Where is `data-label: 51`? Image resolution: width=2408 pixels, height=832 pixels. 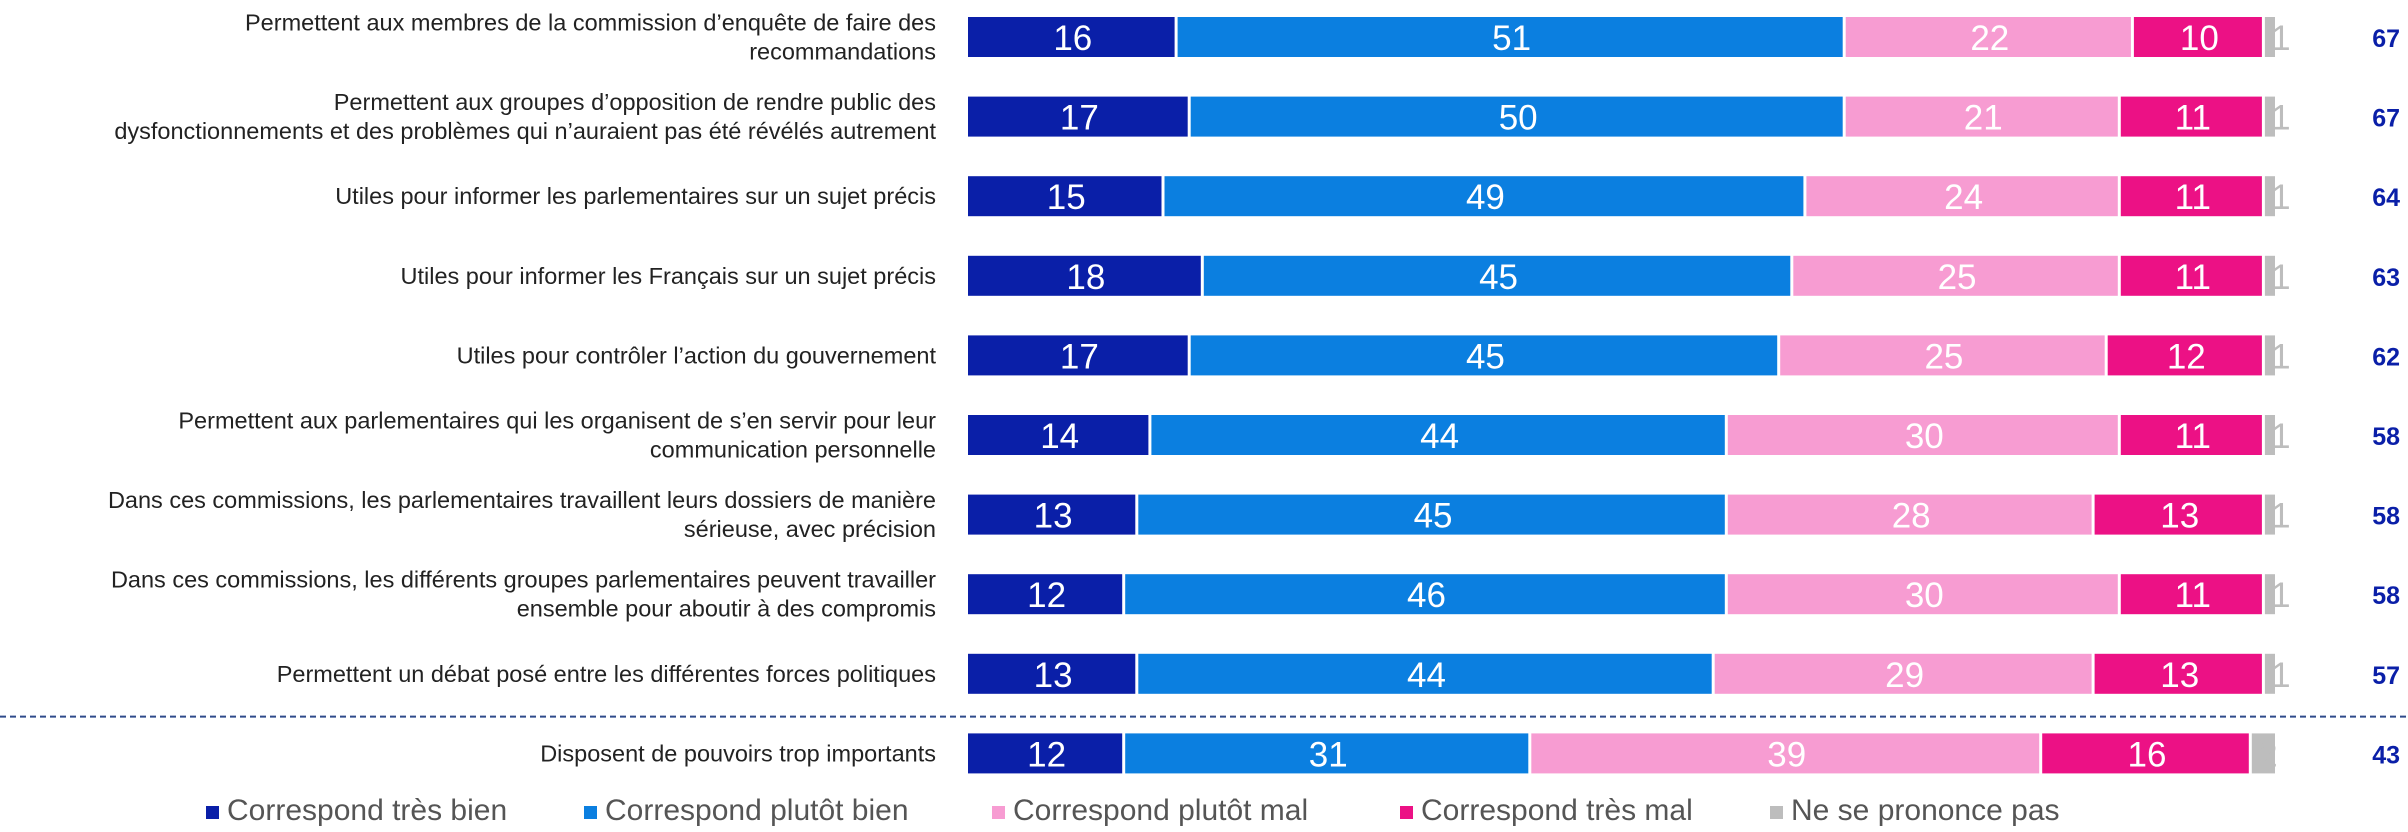
data-label: 51 is located at coordinates (1511, 38).